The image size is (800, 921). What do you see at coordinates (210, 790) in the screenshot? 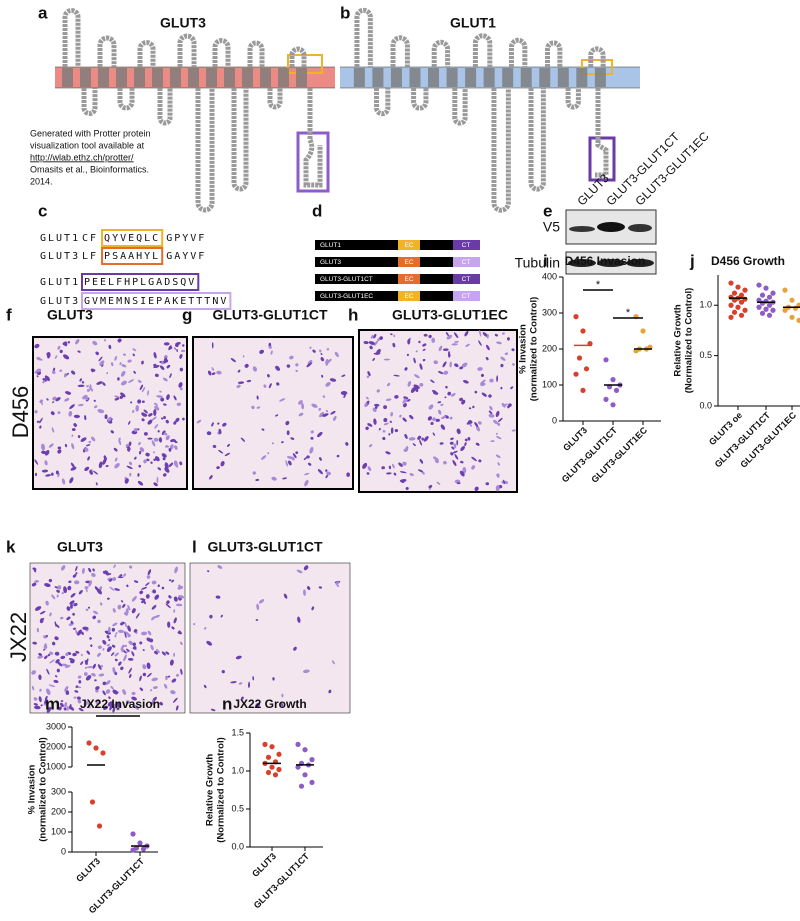
I see `y-axis-label: Relative Growth` at bounding box center [210, 790].